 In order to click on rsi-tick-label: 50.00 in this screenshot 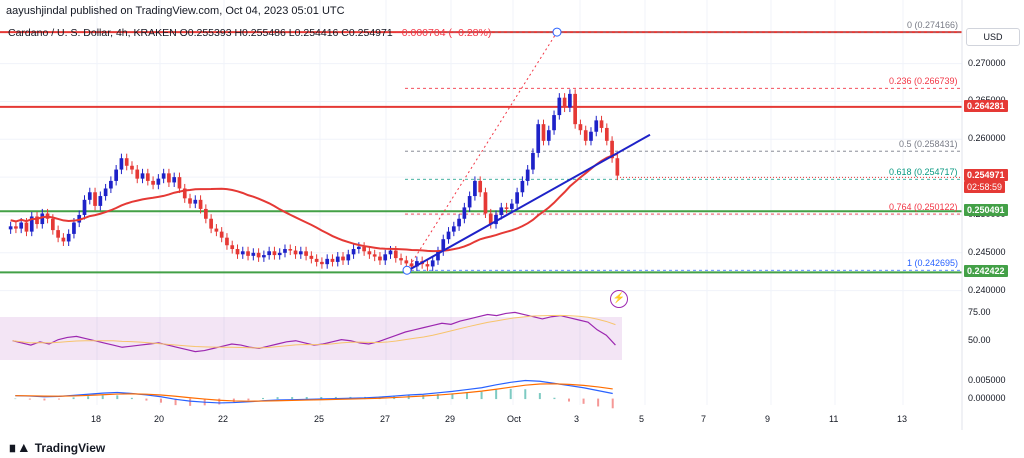, I will do `click(979, 339)`.